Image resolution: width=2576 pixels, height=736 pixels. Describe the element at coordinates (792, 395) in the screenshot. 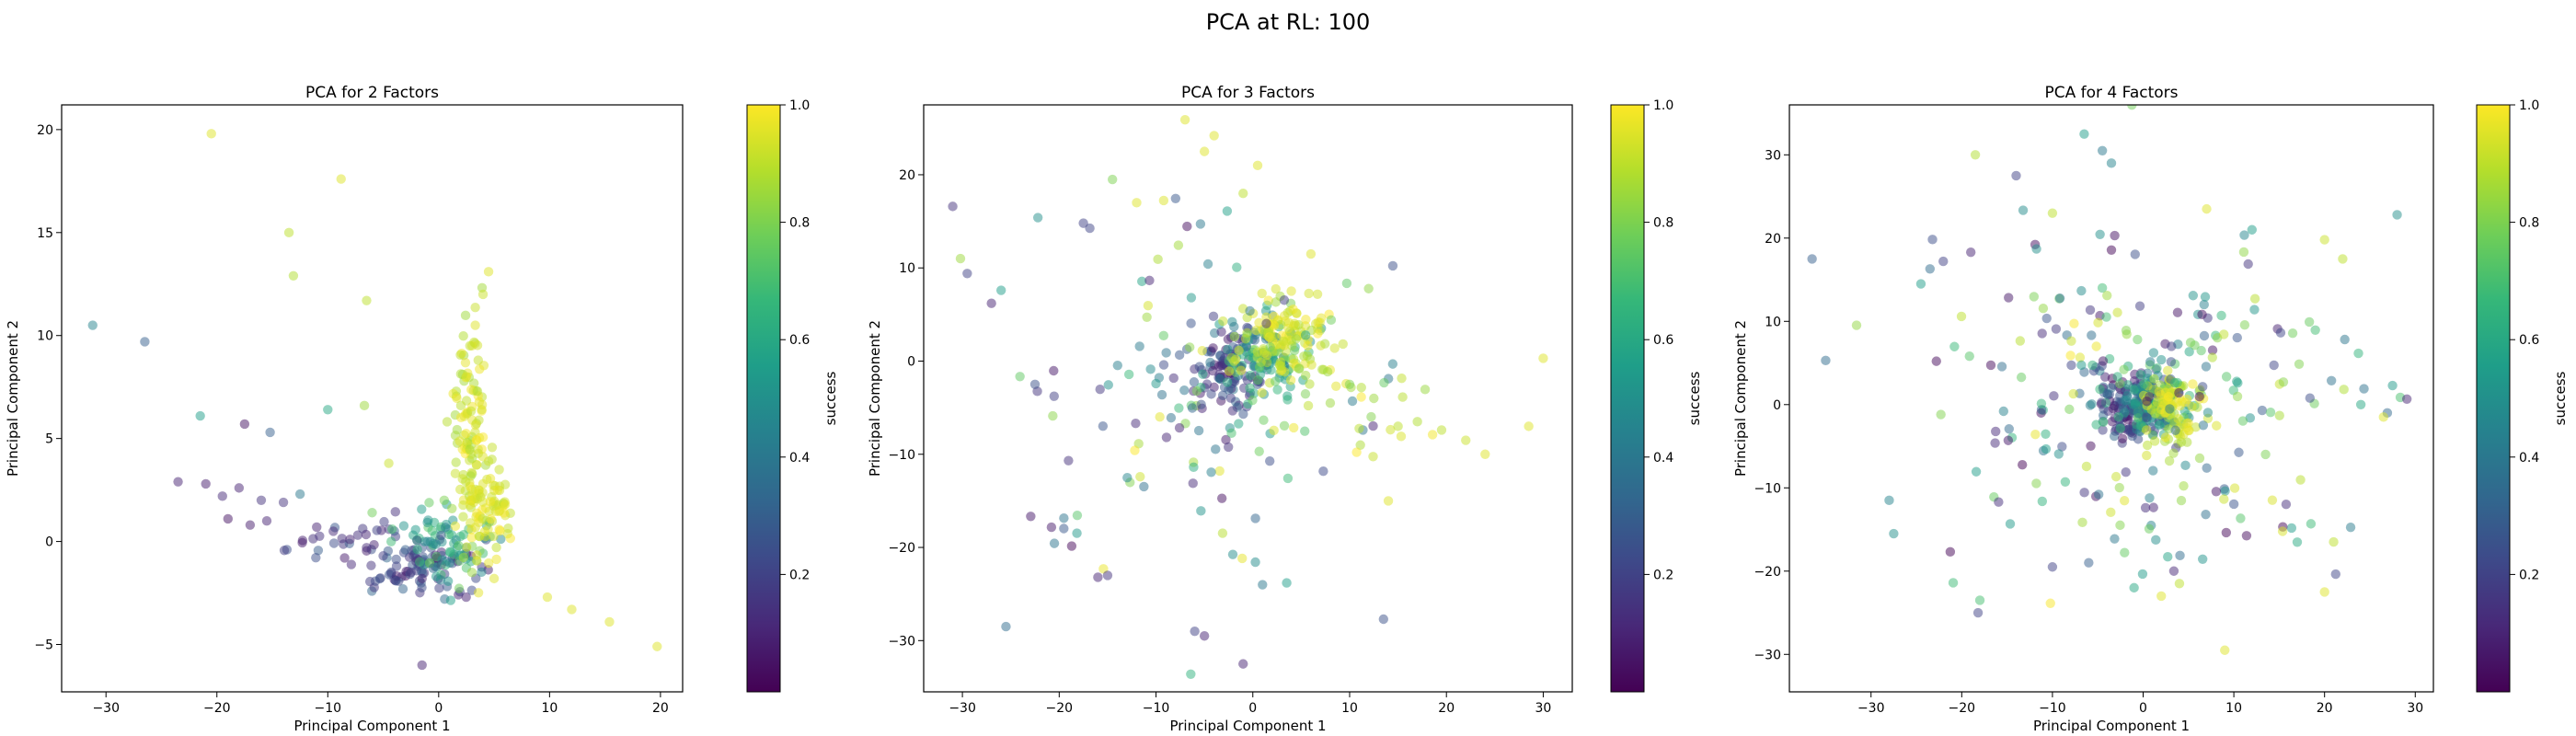

I see `colorbar: 0.2 0.4 0.6 0.8 1.0 success` at that location.